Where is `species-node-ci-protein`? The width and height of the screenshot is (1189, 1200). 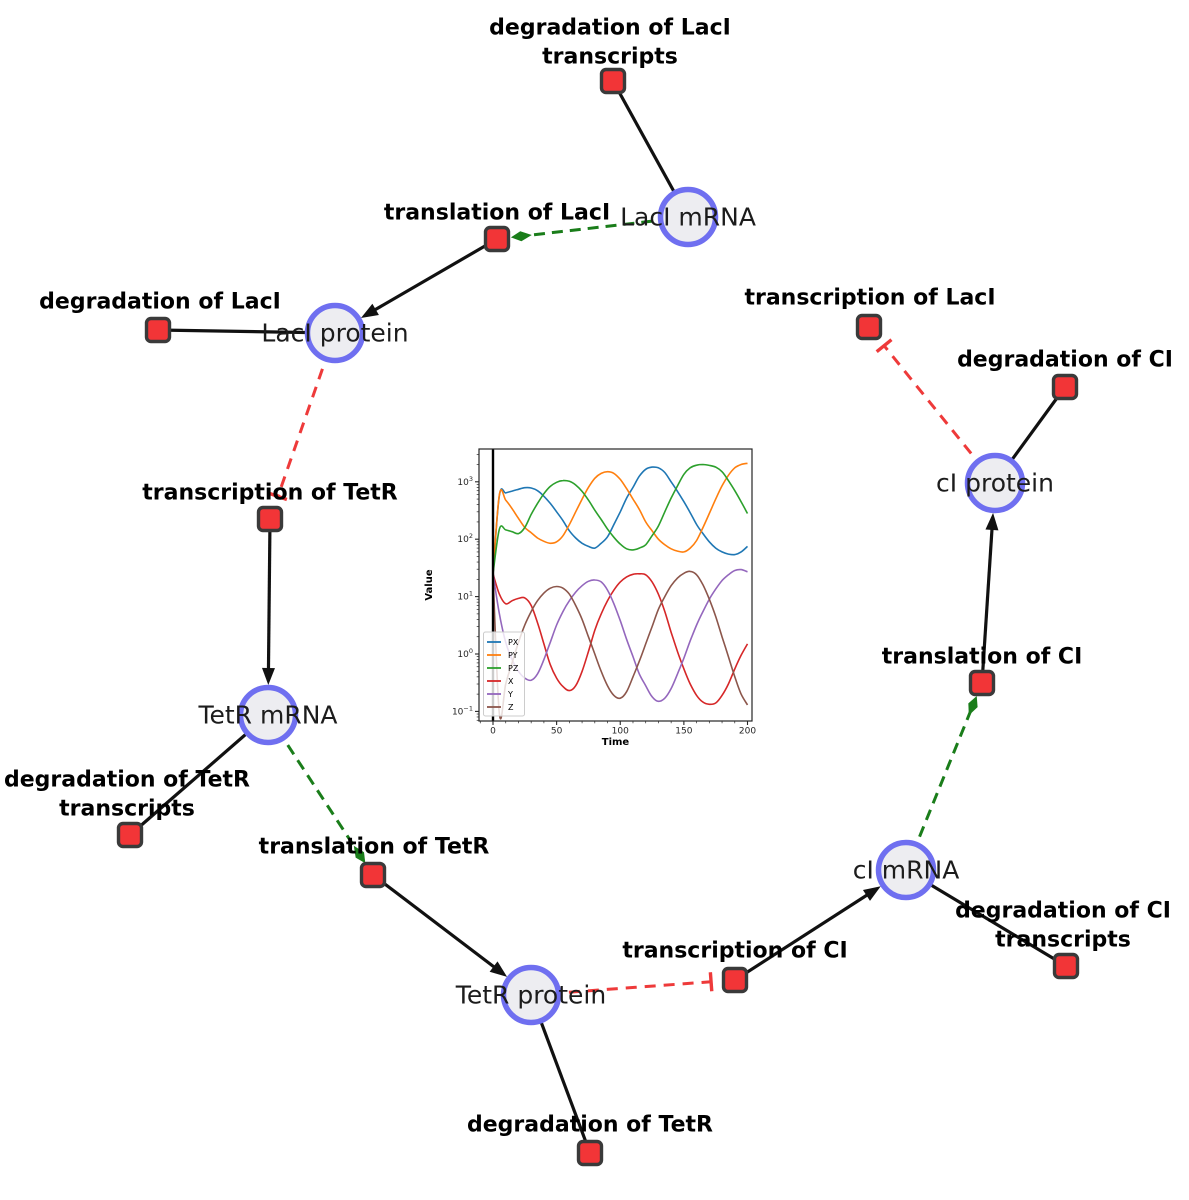
species-node-ci-protein is located at coordinates (995, 483).